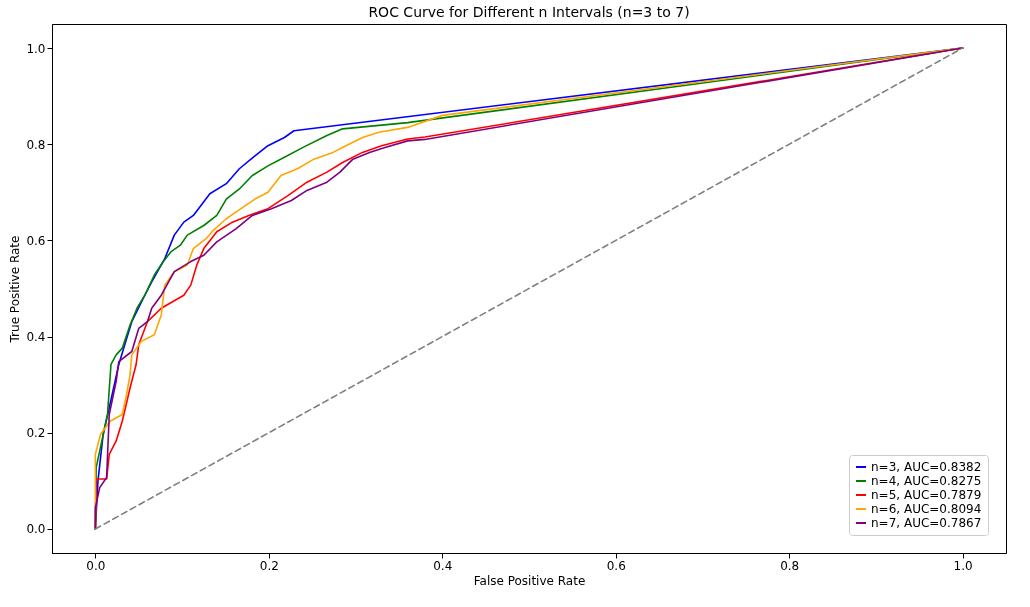 This screenshot has width=1030, height=607. What do you see at coordinates (36, 144) in the screenshot?
I see `y-tick-label: 0.8` at bounding box center [36, 144].